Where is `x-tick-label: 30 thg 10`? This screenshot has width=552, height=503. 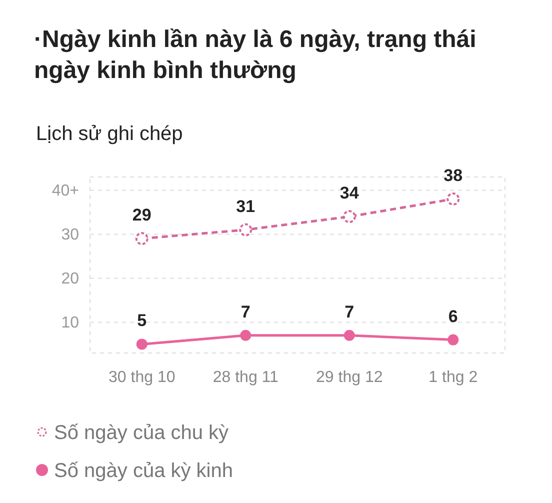
x-tick-label: 30 thg 10 is located at coordinates (142, 377).